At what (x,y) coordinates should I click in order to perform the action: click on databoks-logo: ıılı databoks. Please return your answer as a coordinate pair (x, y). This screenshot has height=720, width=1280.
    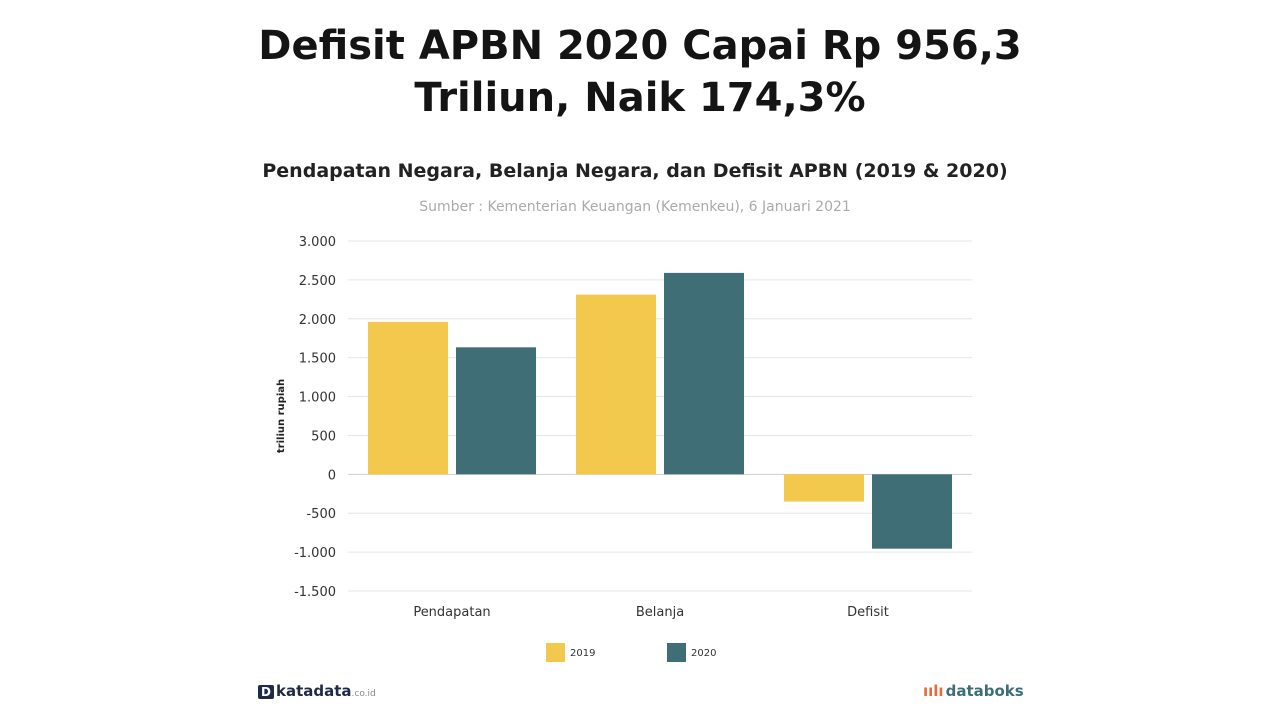
    Looking at the image, I should click on (973, 691).